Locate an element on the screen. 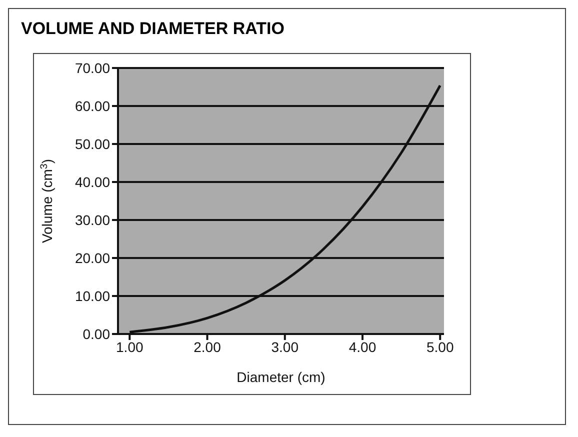 Image resolution: width=578 pixels, height=437 pixels. y-tick-label: 20.00 is located at coordinates (92, 258).